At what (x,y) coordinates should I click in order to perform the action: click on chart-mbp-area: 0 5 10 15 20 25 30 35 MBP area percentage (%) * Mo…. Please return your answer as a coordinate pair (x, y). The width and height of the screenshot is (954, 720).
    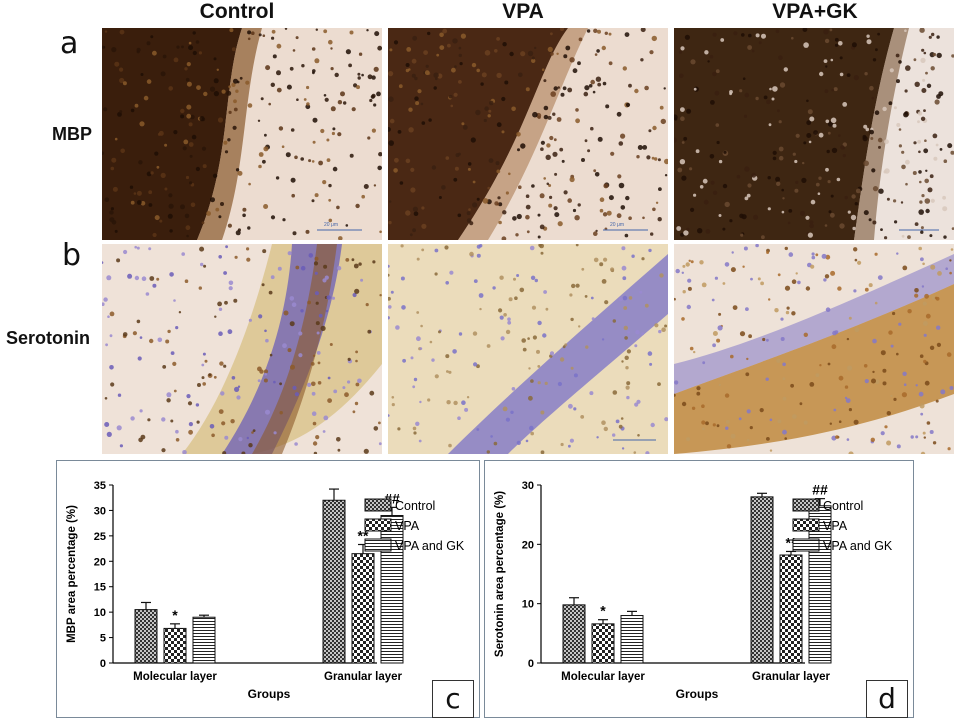
    Looking at the image, I should click on (265, 590).